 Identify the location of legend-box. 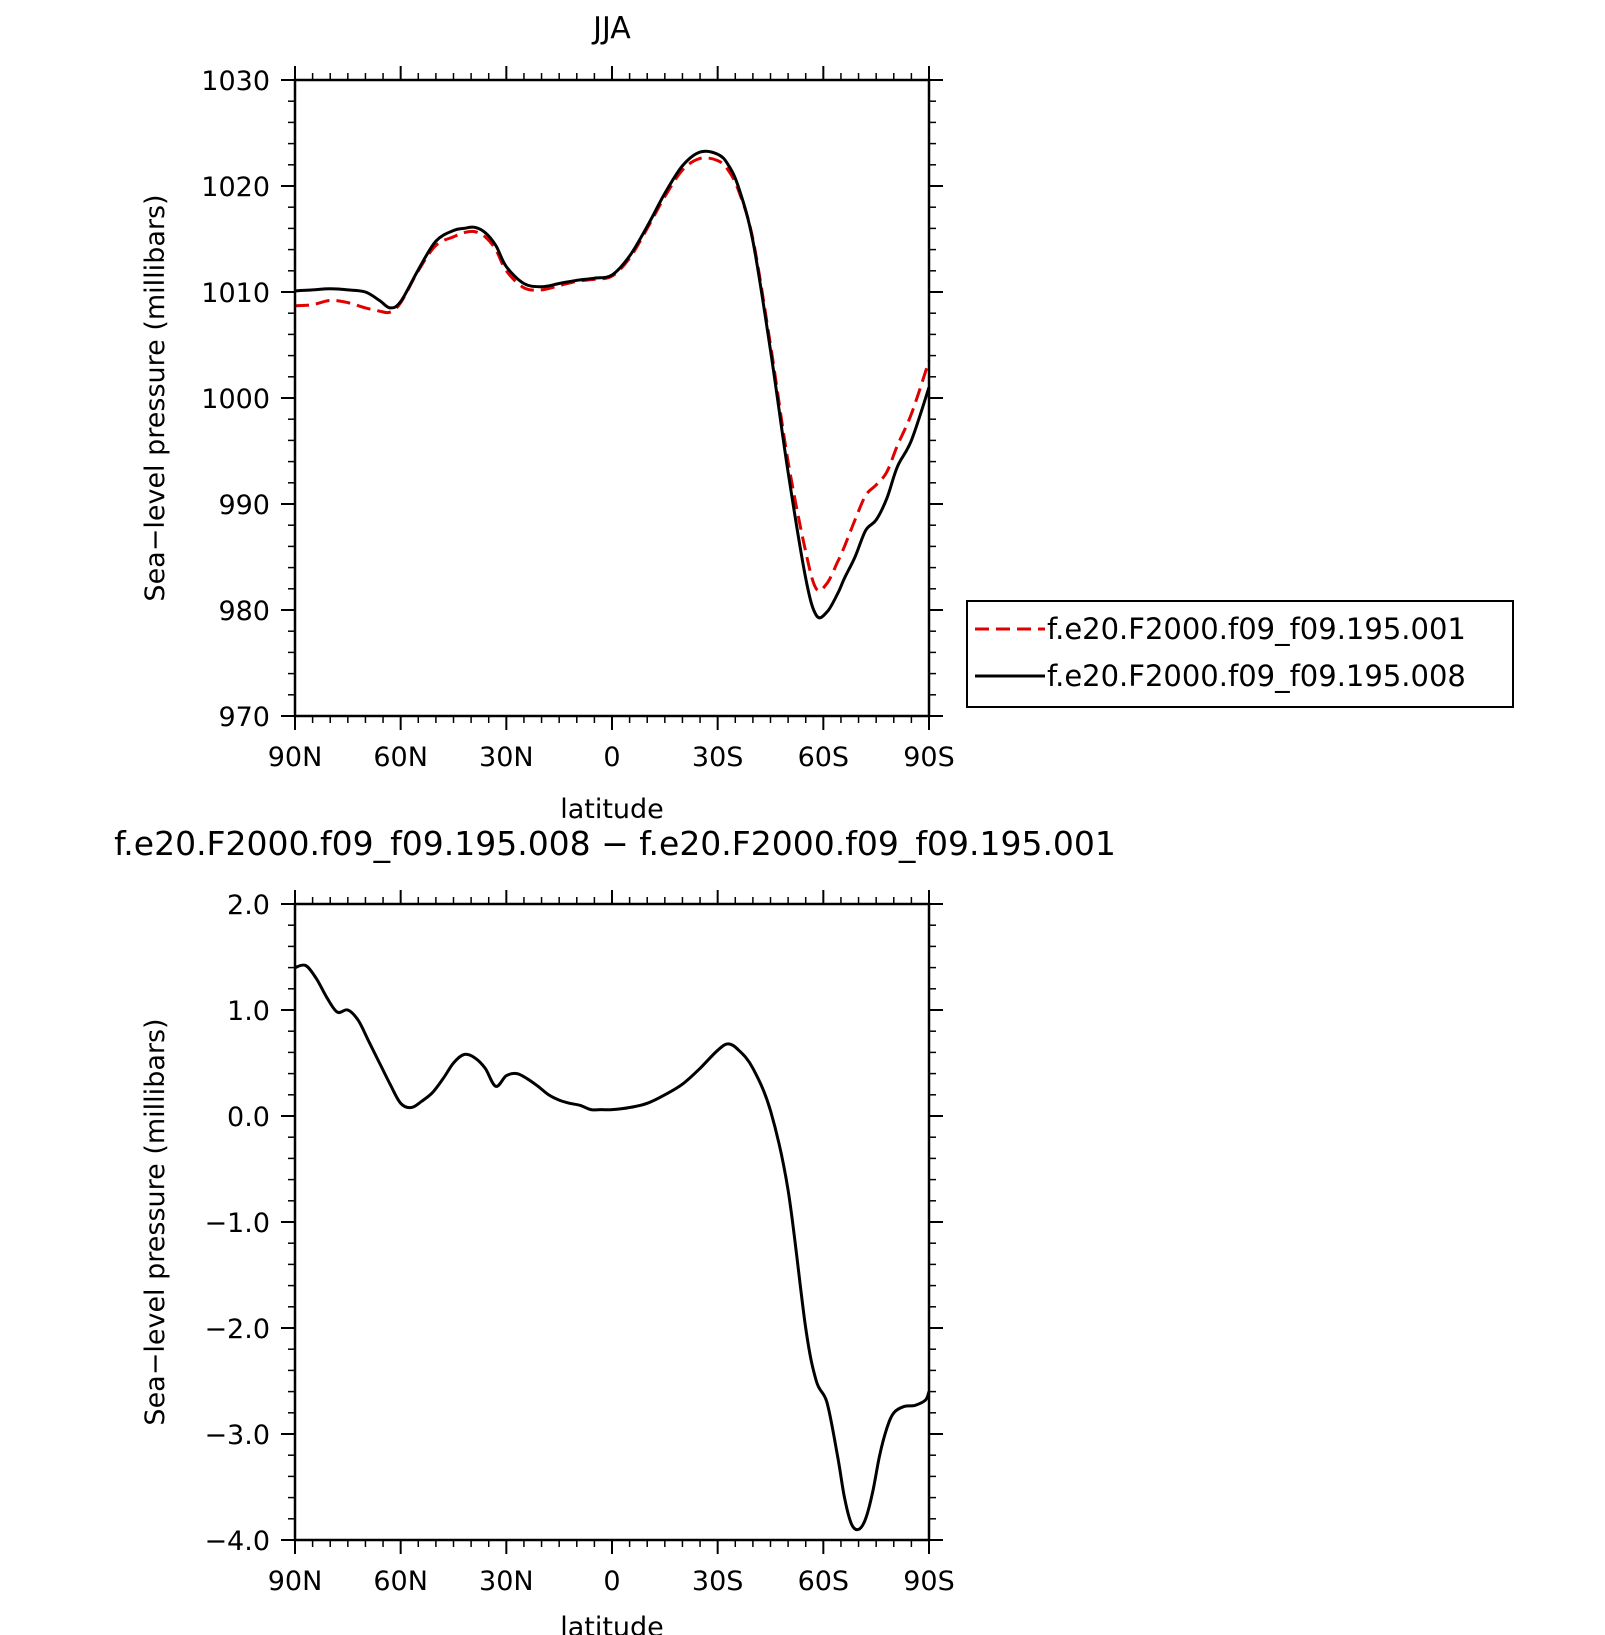
(1240, 654).